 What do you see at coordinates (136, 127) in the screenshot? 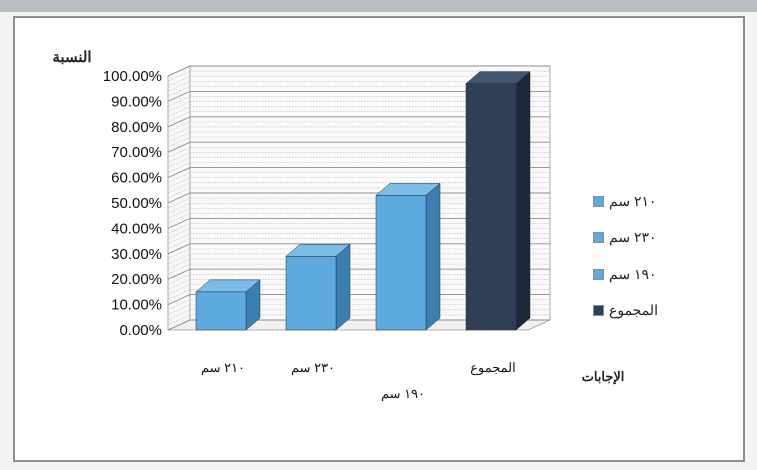
I see `y-tick-label: 80.00%` at bounding box center [136, 127].